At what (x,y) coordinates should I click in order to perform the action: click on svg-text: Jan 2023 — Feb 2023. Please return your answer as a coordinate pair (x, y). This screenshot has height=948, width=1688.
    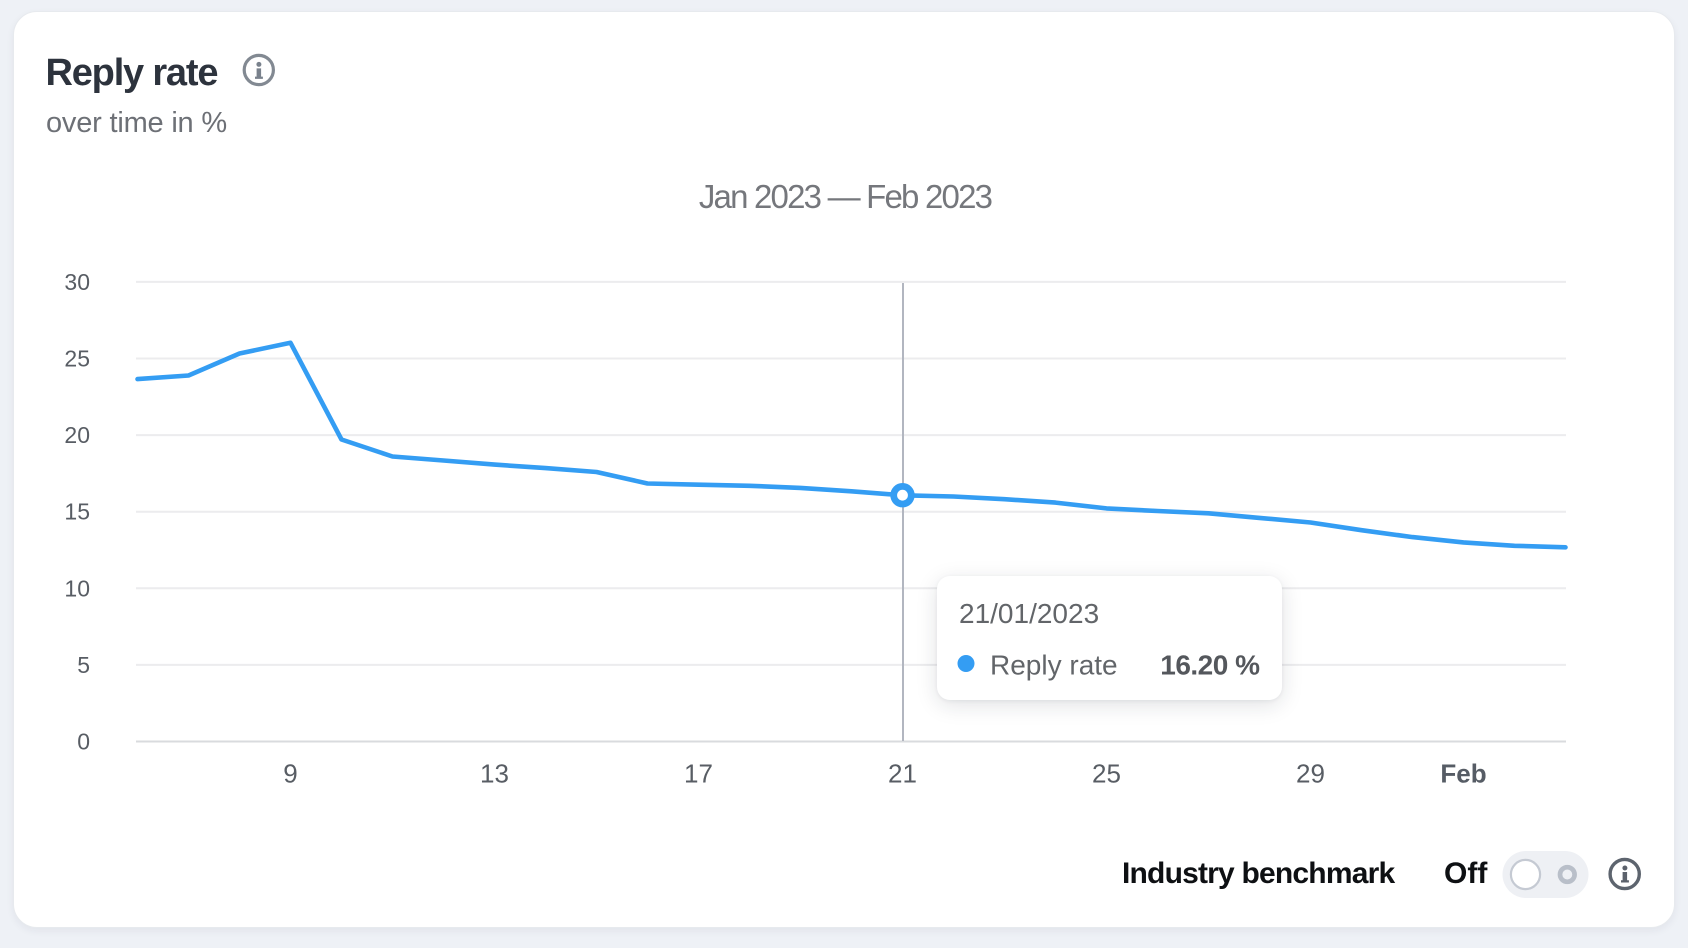
    Looking at the image, I should click on (845, 196).